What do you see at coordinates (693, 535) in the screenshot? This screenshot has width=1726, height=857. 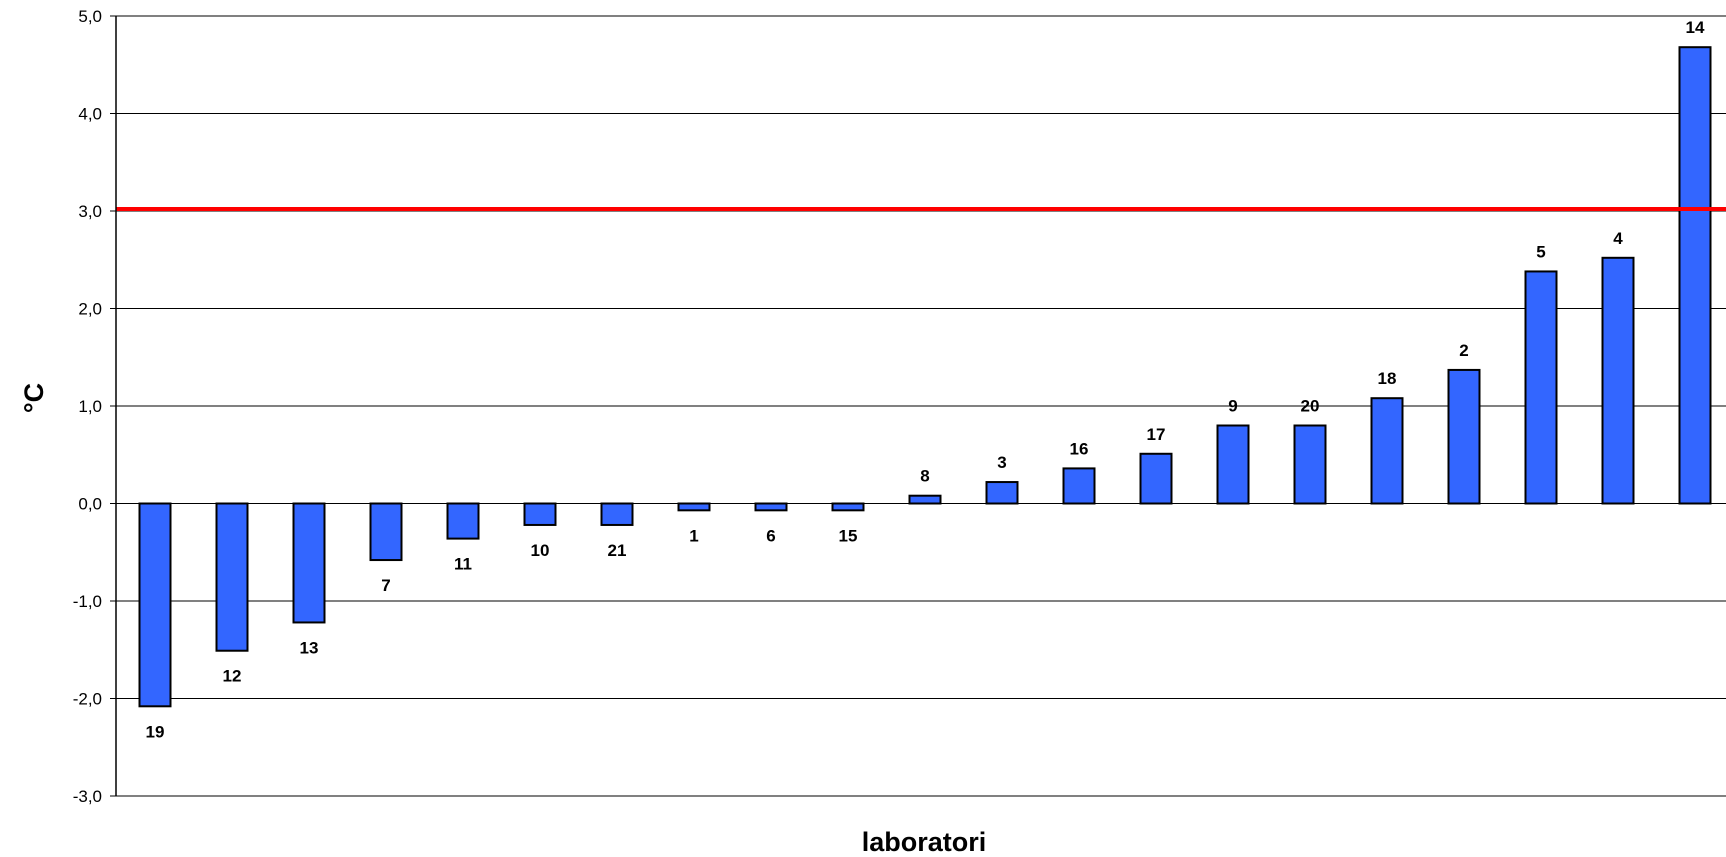 I see `bar-label-1: 1` at bounding box center [693, 535].